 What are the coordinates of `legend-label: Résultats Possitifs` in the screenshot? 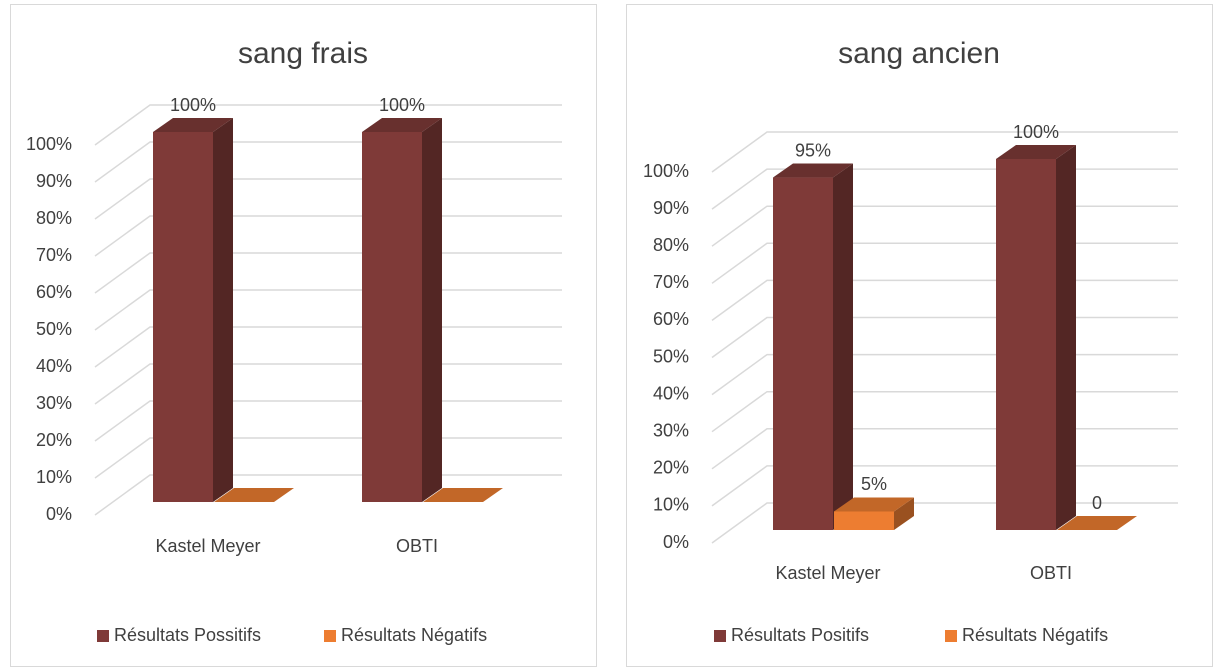 It's located at (187, 635).